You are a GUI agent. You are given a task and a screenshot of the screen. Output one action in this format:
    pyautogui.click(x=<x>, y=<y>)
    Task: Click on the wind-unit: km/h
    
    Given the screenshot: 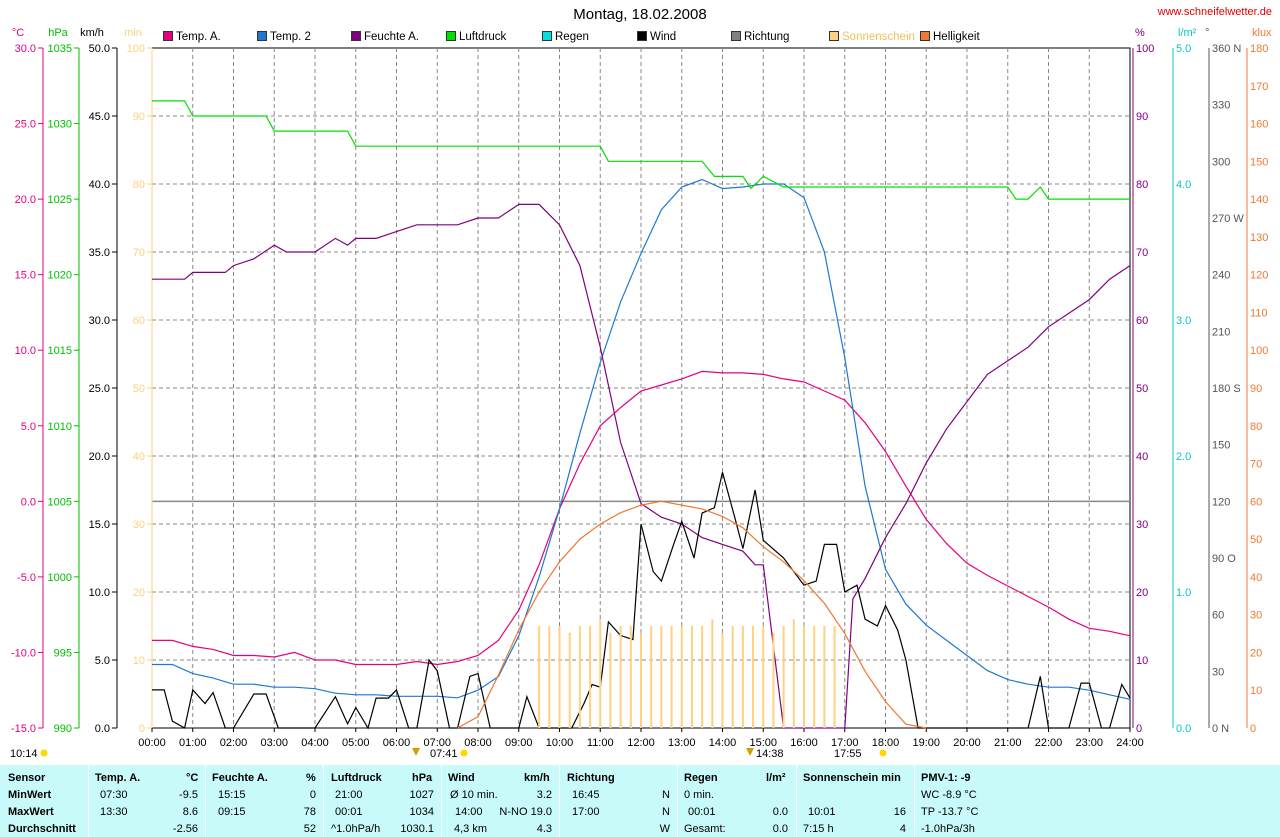 What is the action you would take?
    pyautogui.click(x=537, y=778)
    